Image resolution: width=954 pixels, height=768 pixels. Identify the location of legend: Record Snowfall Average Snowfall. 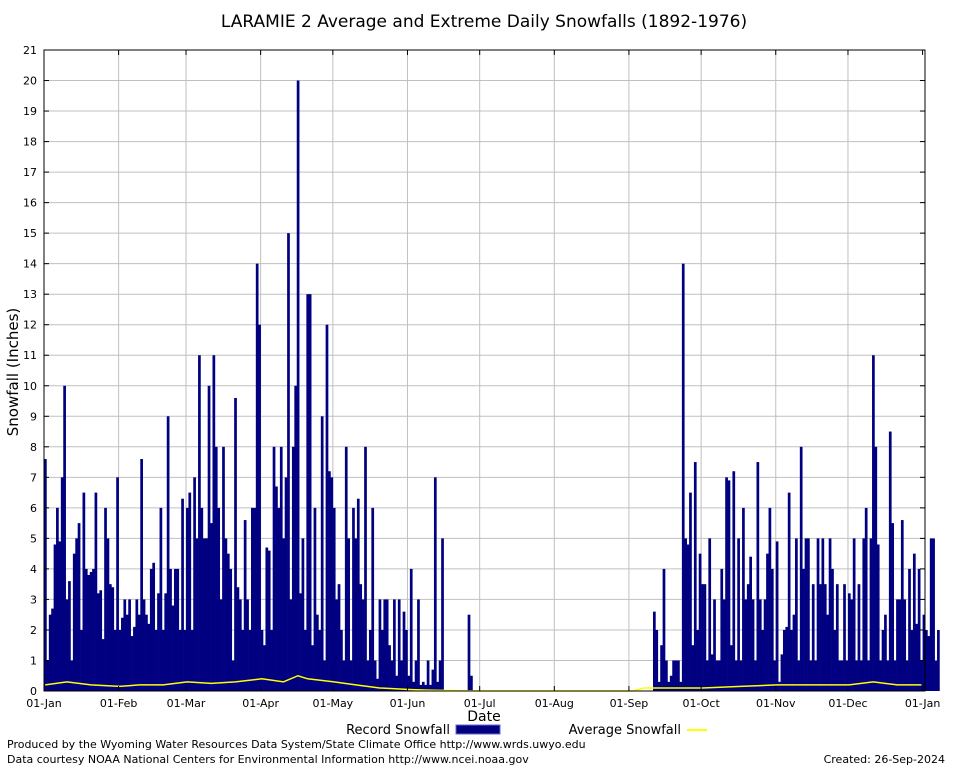
(526, 730).